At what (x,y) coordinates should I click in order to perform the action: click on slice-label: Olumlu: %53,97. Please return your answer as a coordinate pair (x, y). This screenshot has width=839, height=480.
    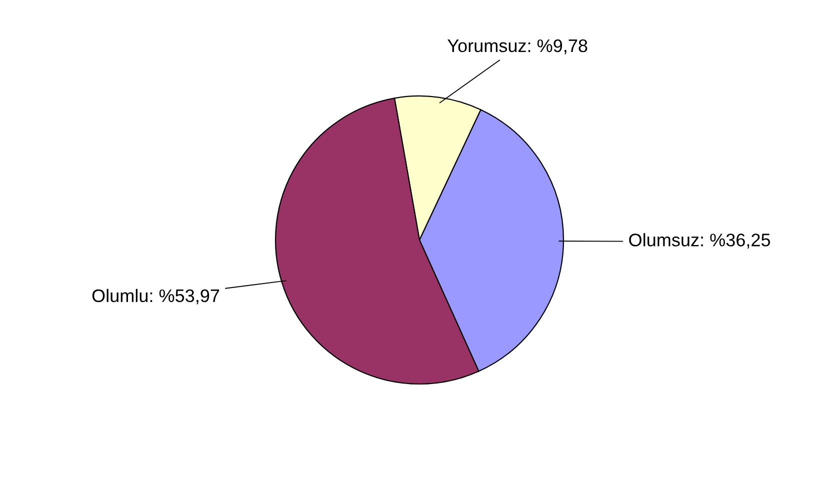
    Looking at the image, I should click on (156, 296).